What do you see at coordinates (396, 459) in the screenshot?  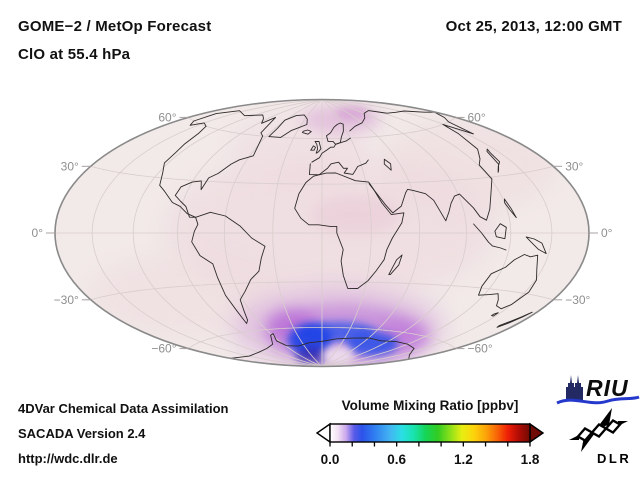 I see `colorbar-tick-label: 0.6` at bounding box center [396, 459].